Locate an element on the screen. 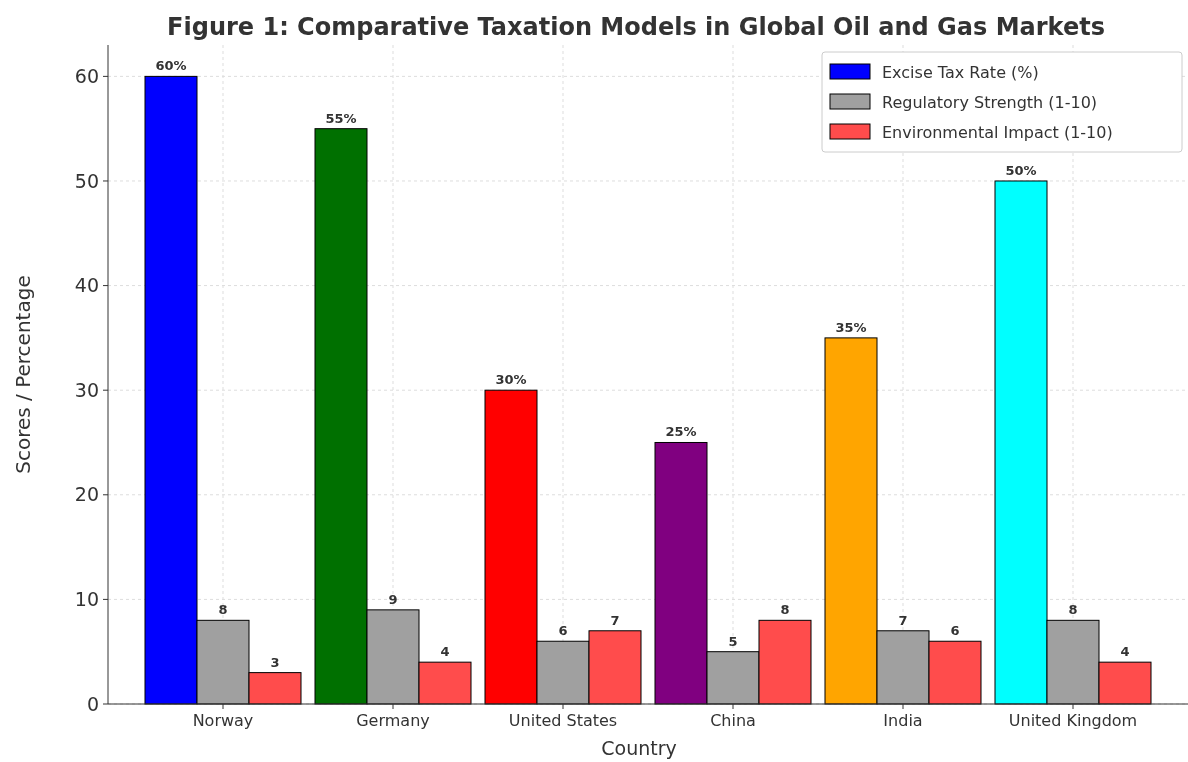 Image resolution: width=1188 pixels, height=762 pixels. y-axis-title: Scores / Percentage is located at coordinates (23, 374).